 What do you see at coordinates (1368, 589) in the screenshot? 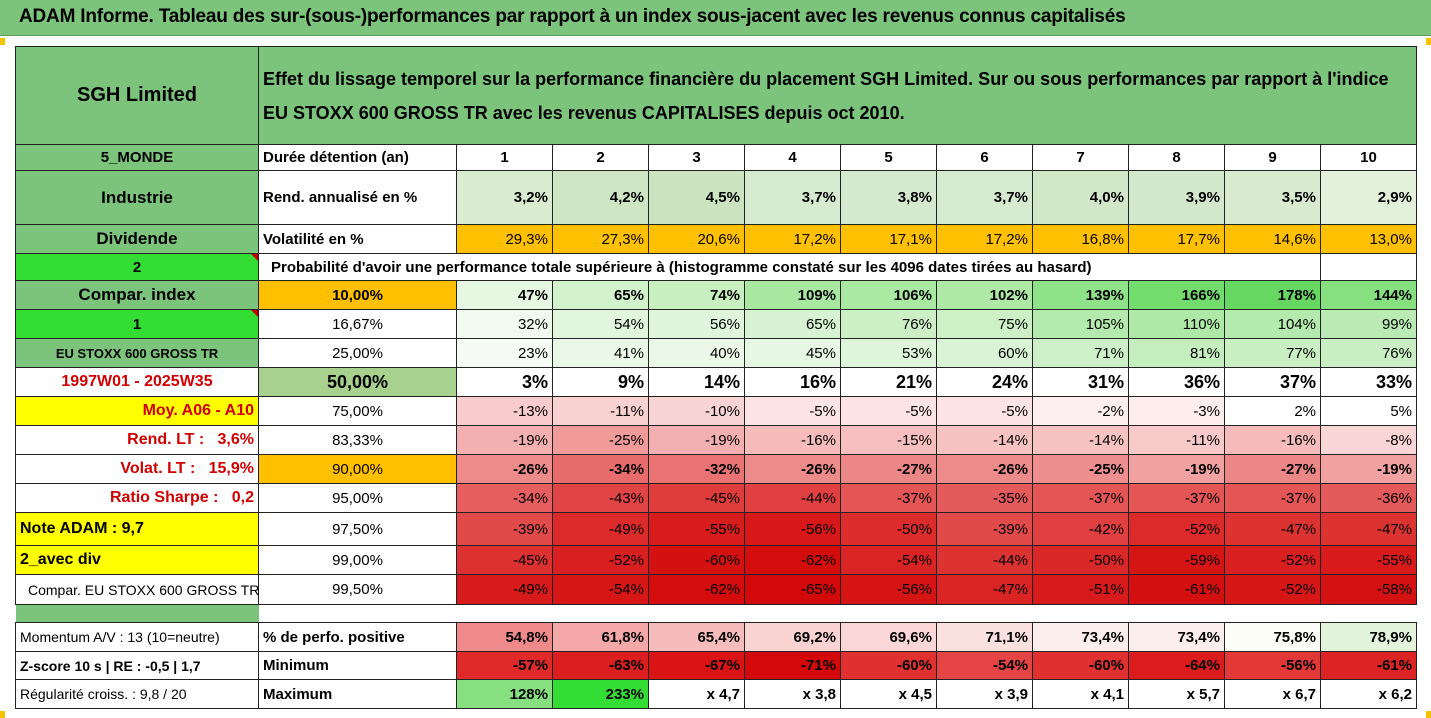
I see `value-cell: -58%` at bounding box center [1368, 589].